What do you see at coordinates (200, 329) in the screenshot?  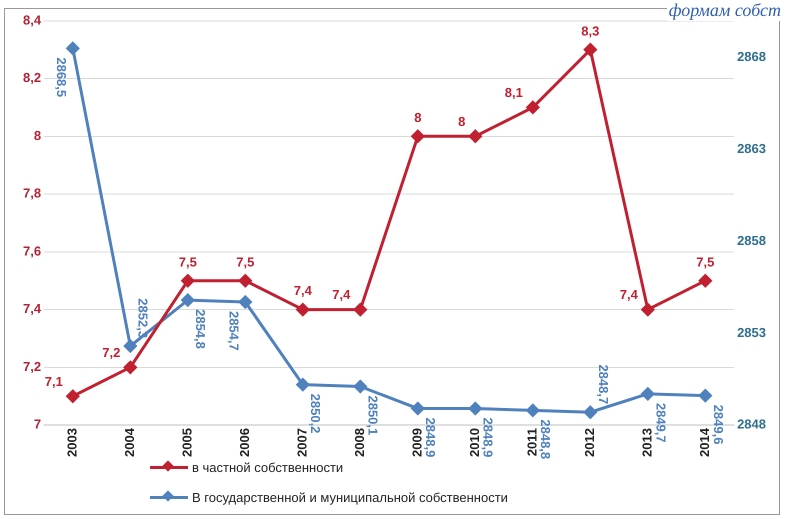 I see `data-label: 2854,8` at bounding box center [200, 329].